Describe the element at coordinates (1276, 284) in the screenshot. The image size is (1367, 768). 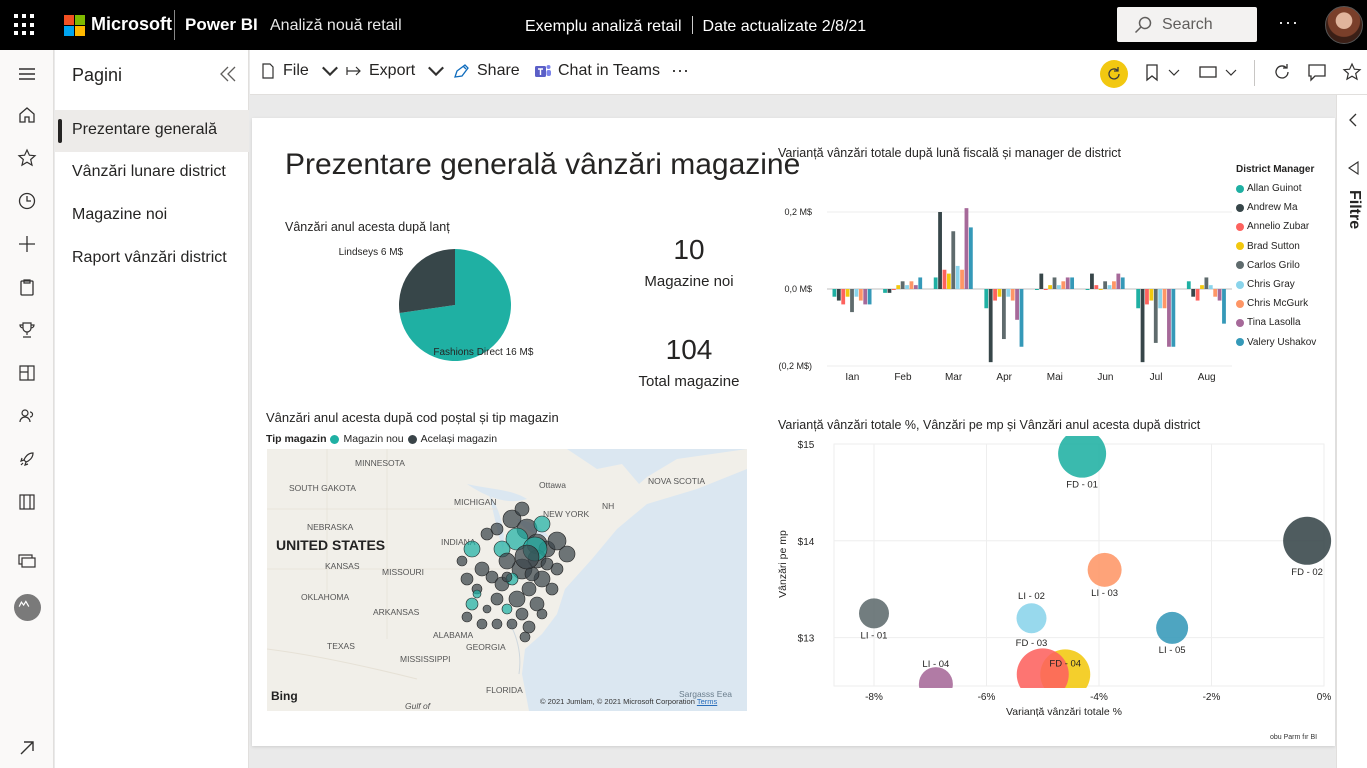
I see `legend-item: Chris Gray` at that location.